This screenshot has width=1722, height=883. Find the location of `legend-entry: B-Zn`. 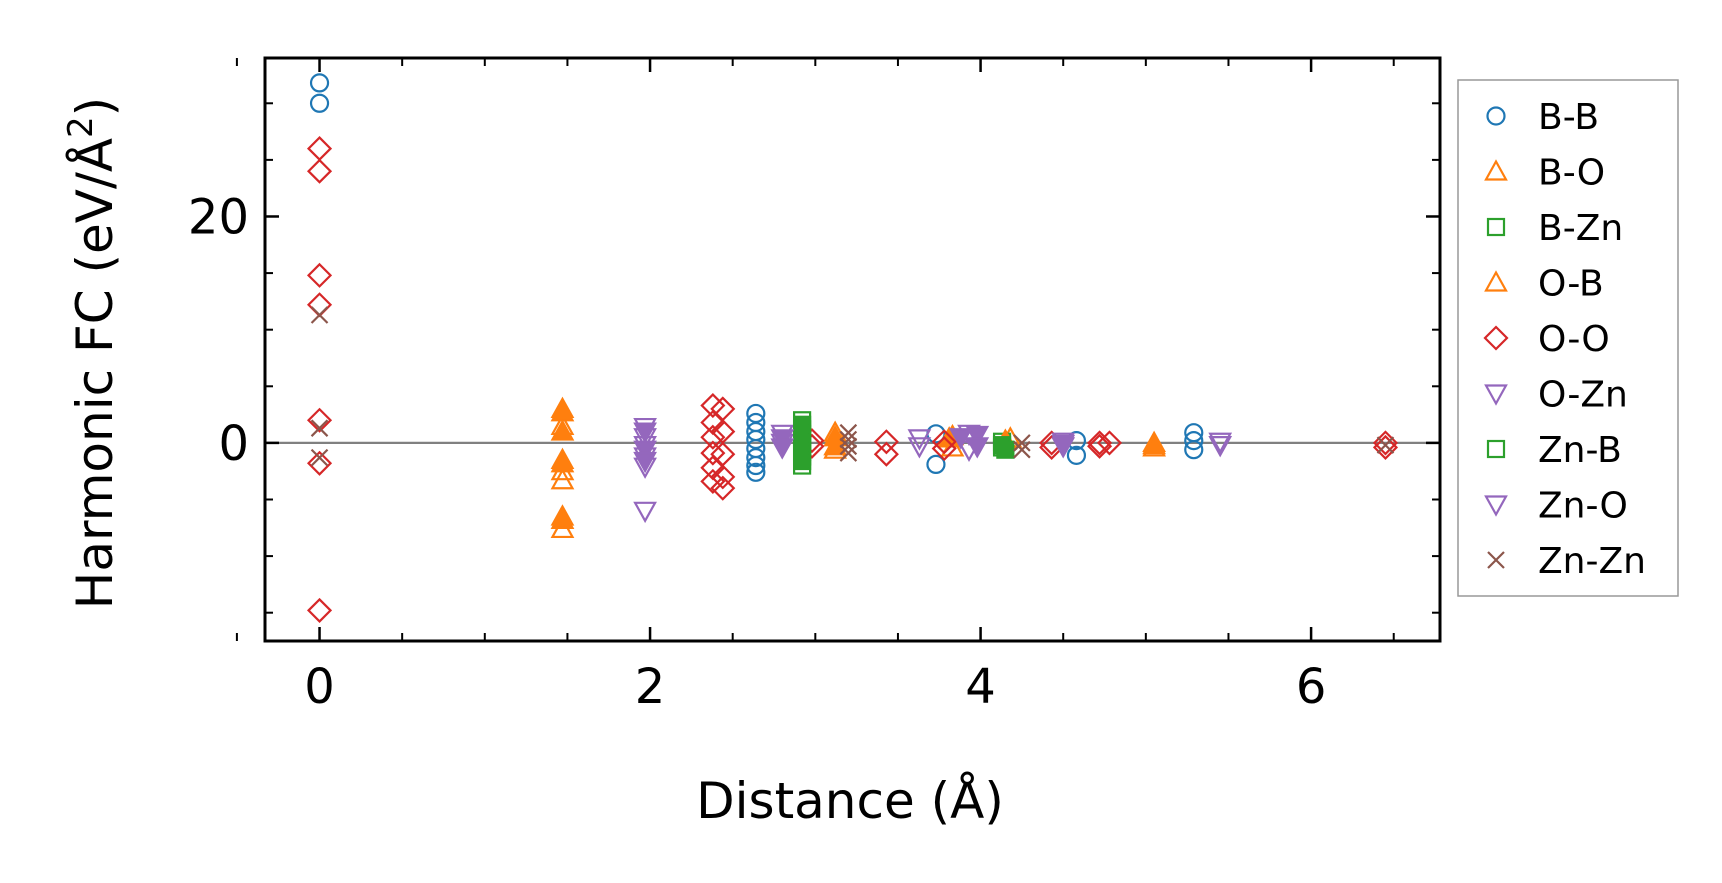

legend-entry: B-Zn is located at coordinates (1554, 228).